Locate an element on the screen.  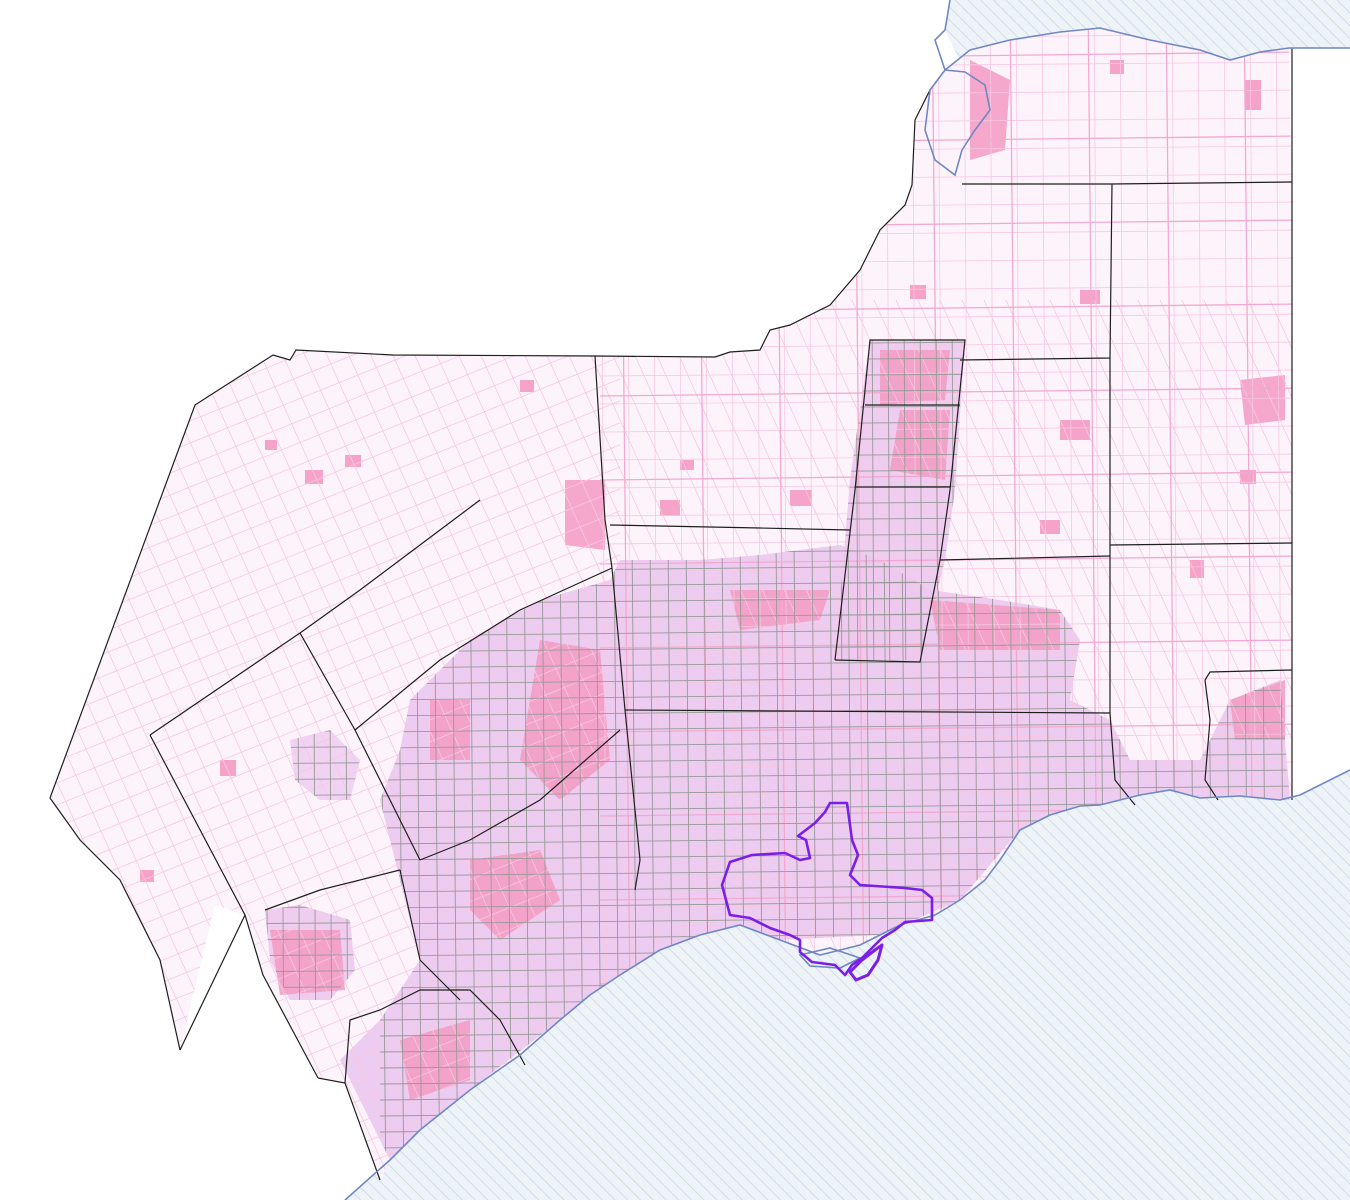
north-shoreline is located at coordinates (1147, 49).